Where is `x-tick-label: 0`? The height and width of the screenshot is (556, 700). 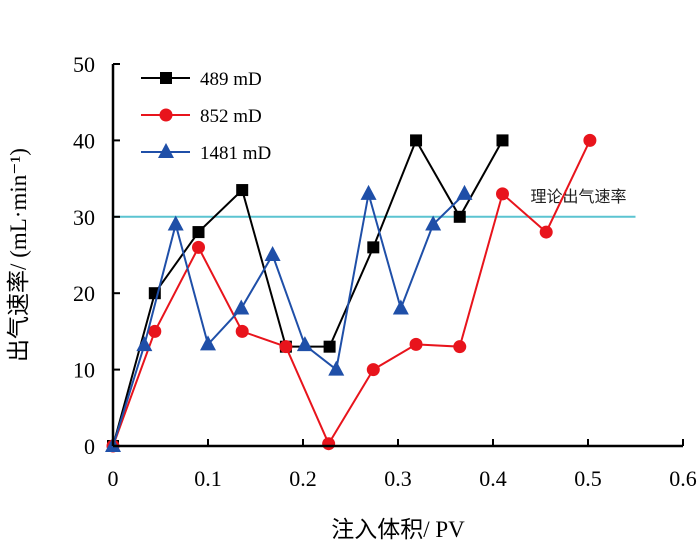 x-tick-label: 0 is located at coordinates (113, 478).